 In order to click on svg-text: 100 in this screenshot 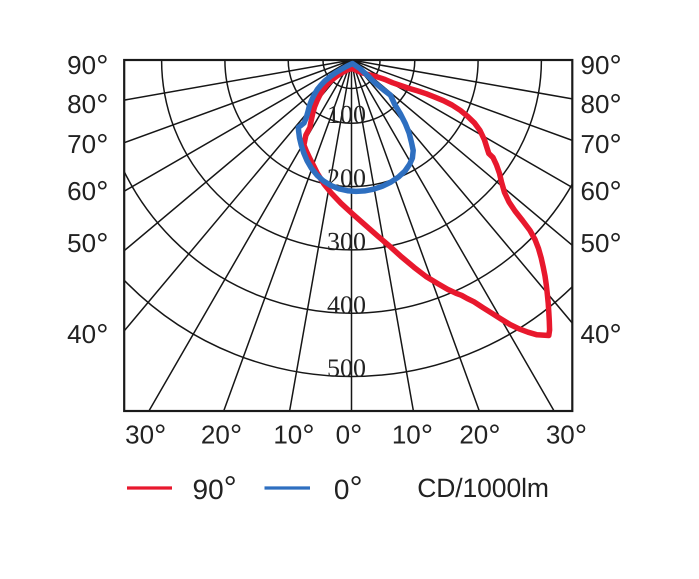, I will do `click(346, 114)`.